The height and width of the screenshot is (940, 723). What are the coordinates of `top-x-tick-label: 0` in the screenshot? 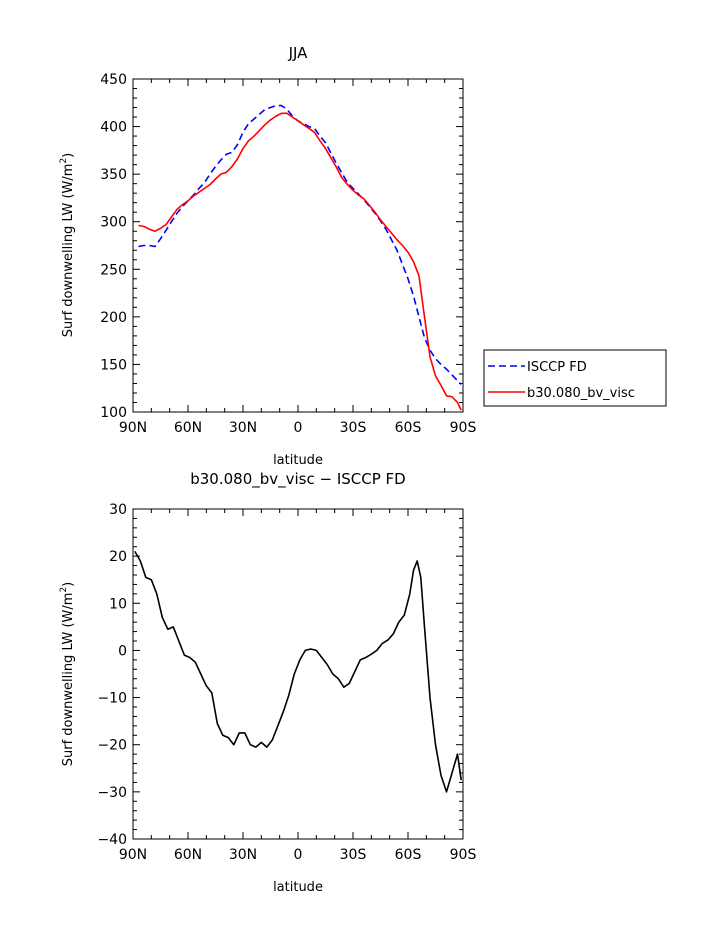 It's located at (298, 428).